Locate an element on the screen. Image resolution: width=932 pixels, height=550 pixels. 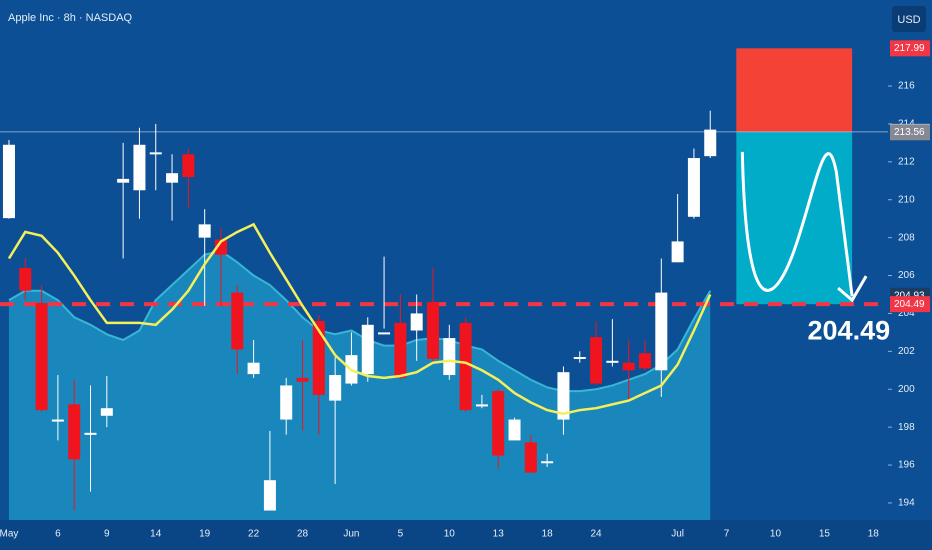
y-tick-label: 204 is located at coordinates (906, 313).